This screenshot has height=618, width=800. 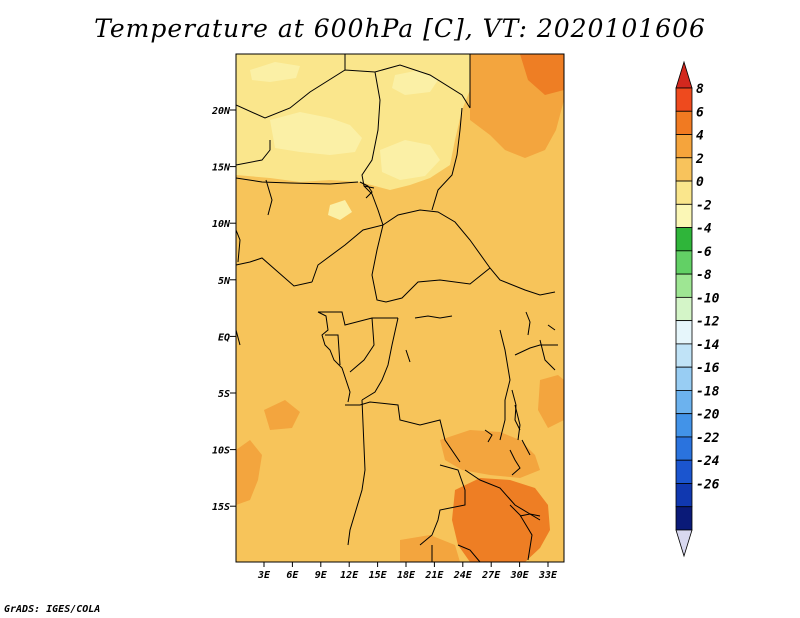 What do you see at coordinates (704, 205) in the screenshot?
I see `colorbar-label: -2` at bounding box center [704, 205].